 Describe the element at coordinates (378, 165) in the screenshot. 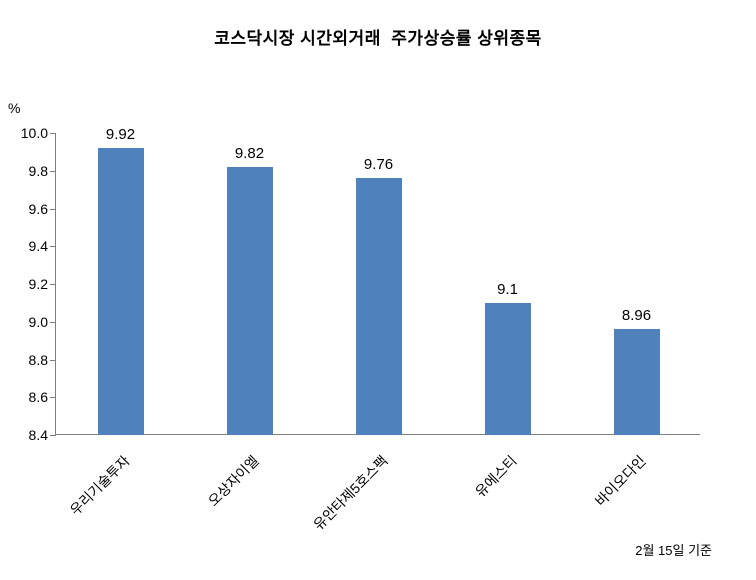

I see `bar-value-label: 9.76` at that location.